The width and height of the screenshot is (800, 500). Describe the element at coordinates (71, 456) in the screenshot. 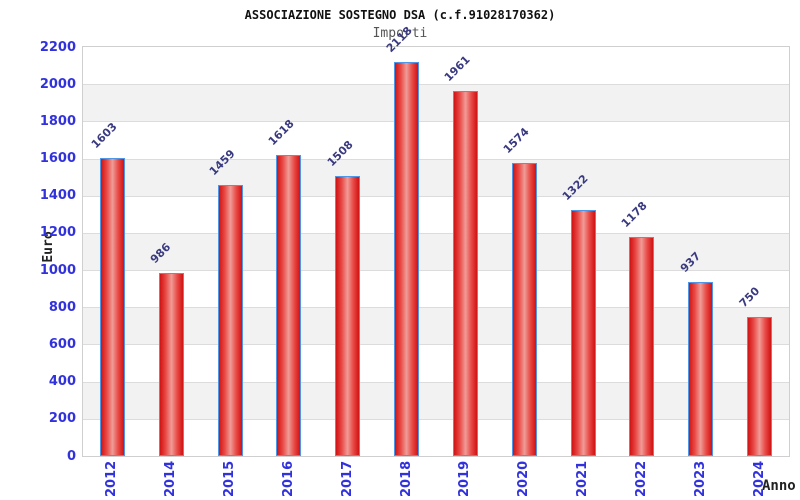

I see `y-tick-label: 0` at that location.